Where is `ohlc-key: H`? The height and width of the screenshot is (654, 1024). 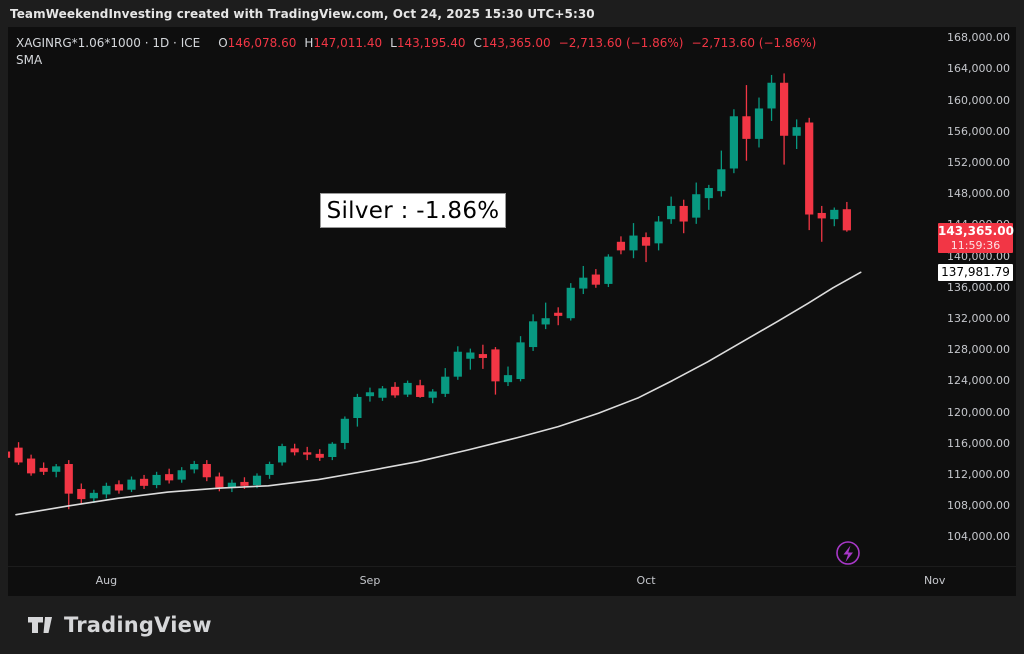
ohlc-key: H is located at coordinates (309, 43).